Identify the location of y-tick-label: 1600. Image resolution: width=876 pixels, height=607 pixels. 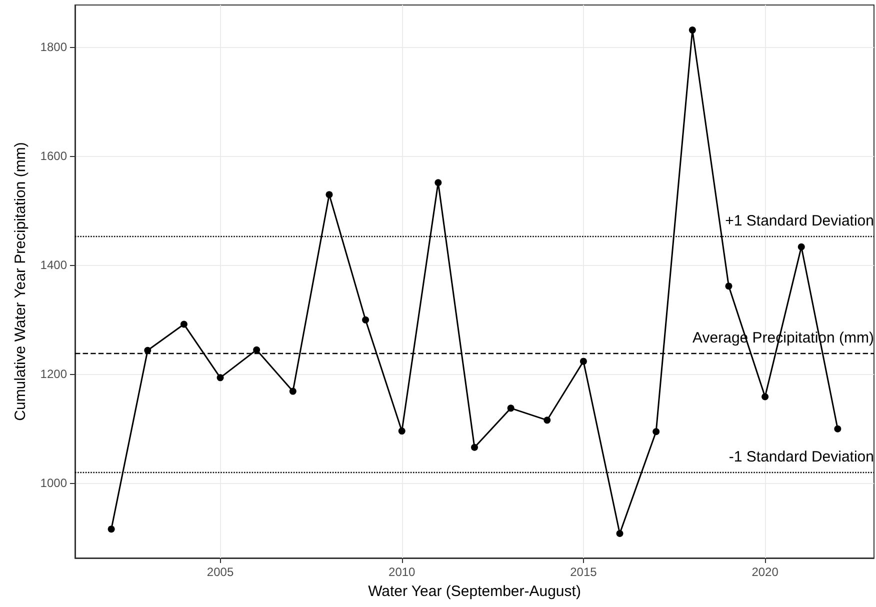
(54, 155).